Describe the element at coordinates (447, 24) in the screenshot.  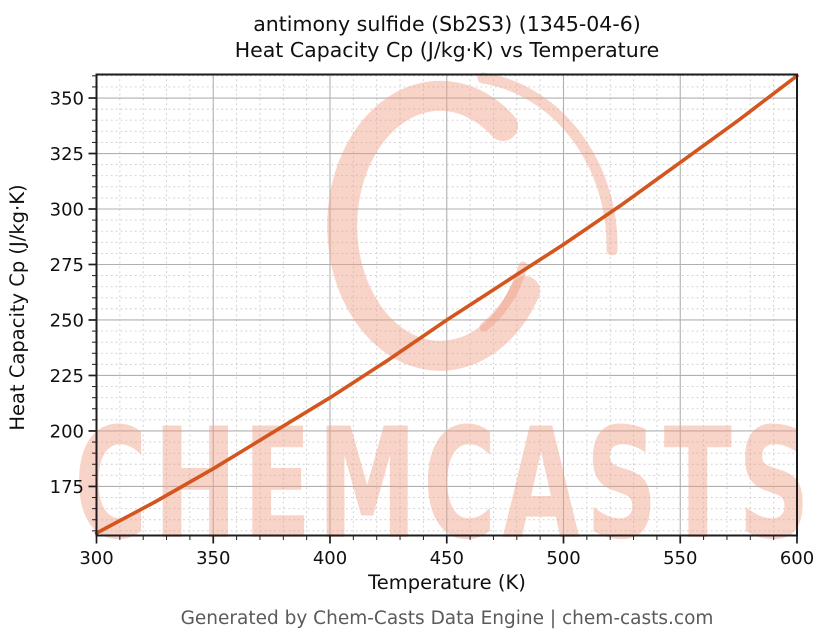
I see `chart-title-line1: antimony sulfide (Sb2S3) (1345-04-6)` at that location.